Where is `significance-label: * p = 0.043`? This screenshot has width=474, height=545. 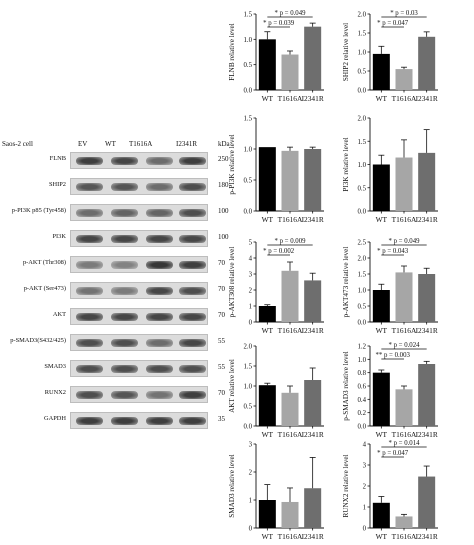 significance-label: * p = 0.043 is located at coordinates (393, 251).